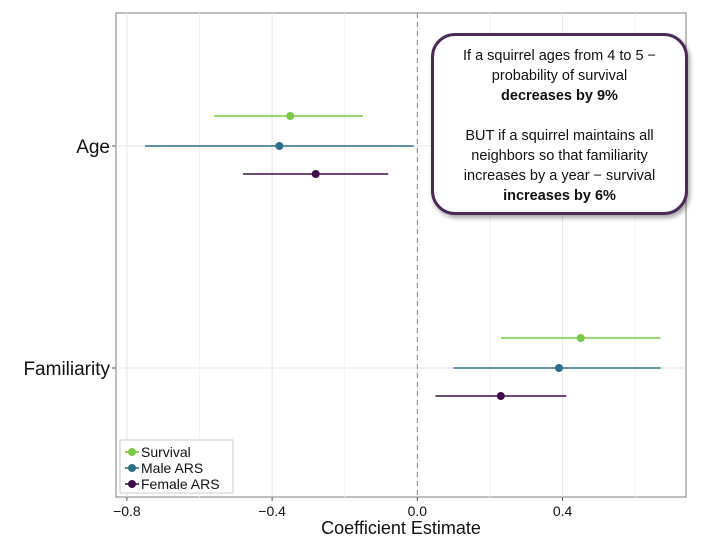 This screenshot has height=540, width=720. What do you see at coordinates (69, 258) in the screenshot?
I see `y-axis-tick-labels: Age Familiarity` at bounding box center [69, 258].